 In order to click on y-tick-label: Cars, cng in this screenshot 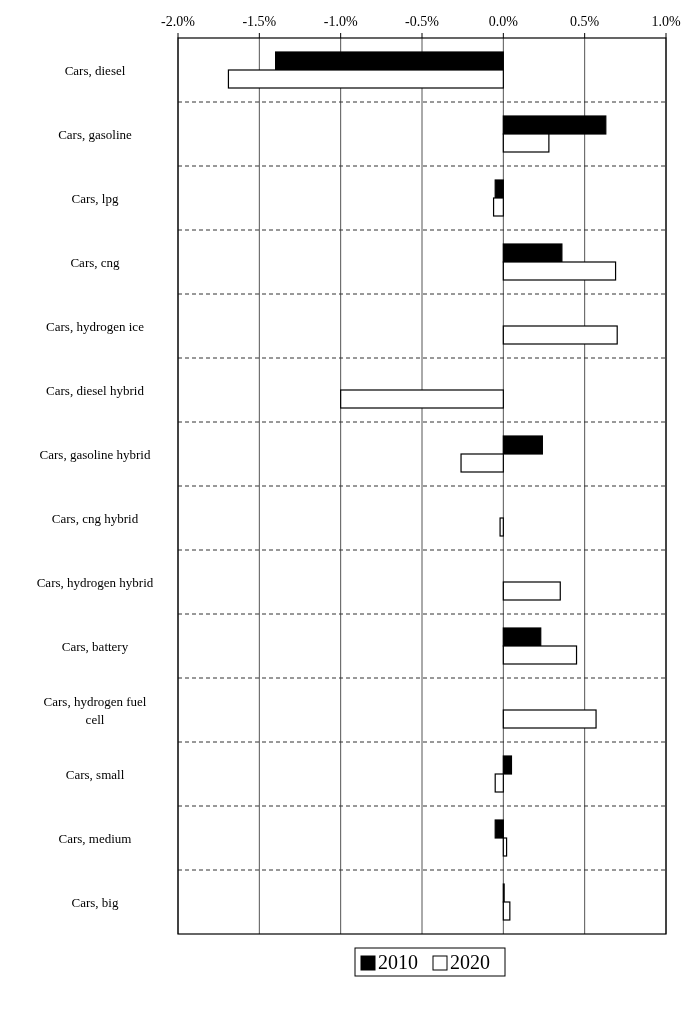, I will do `click(95, 262)`.